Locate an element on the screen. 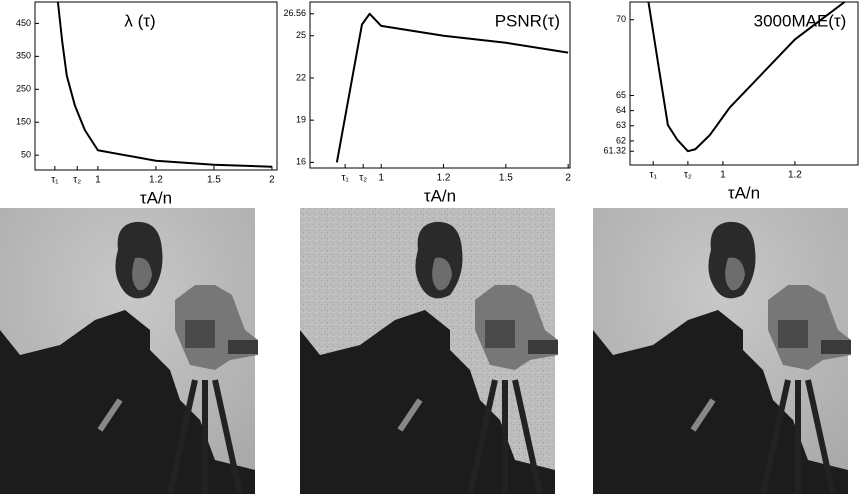  y-tick-label: 26.56 is located at coordinates (294, 13).